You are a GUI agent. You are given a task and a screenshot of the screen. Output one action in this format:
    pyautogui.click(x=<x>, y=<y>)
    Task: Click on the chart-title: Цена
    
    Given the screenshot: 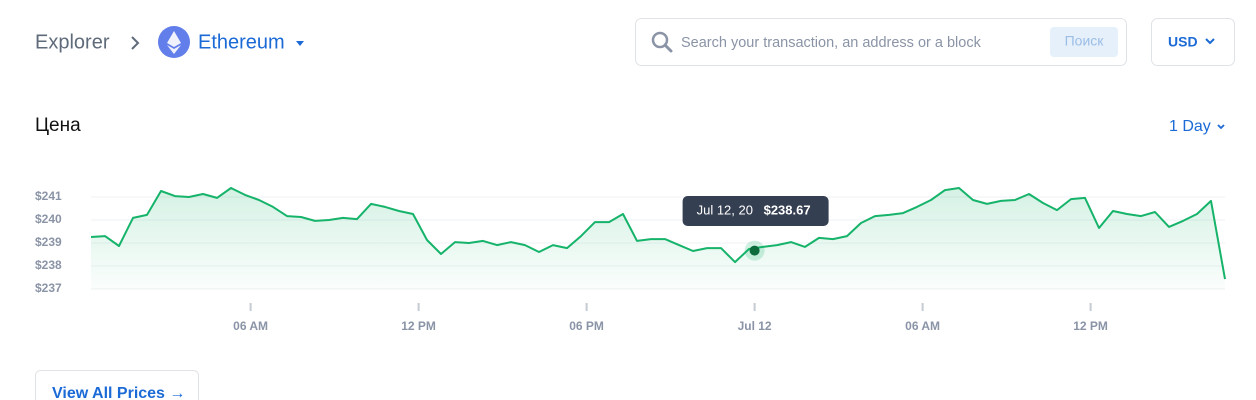 What is the action you would take?
    pyautogui.click(x=58, y=125)
    